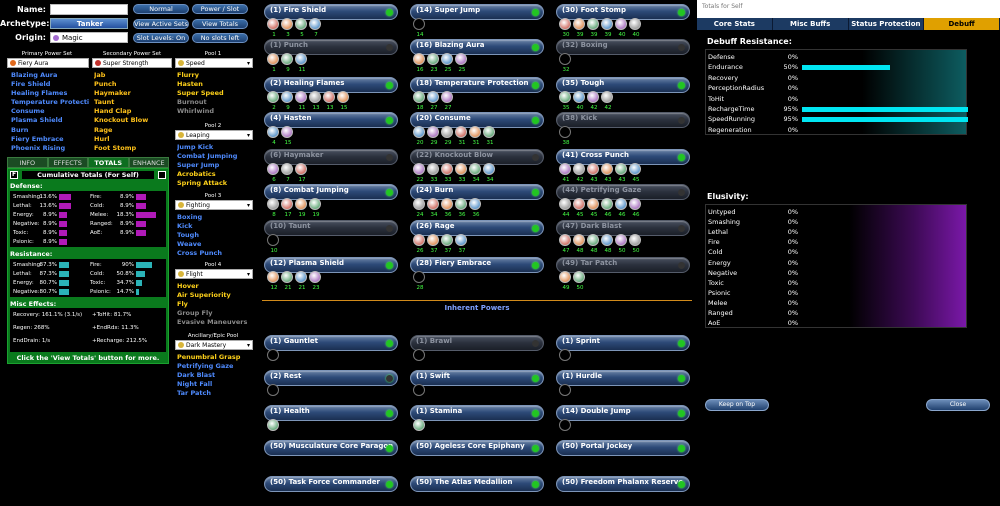  I want to click on pool-power-item: Spring Attack, so click(202, 183).